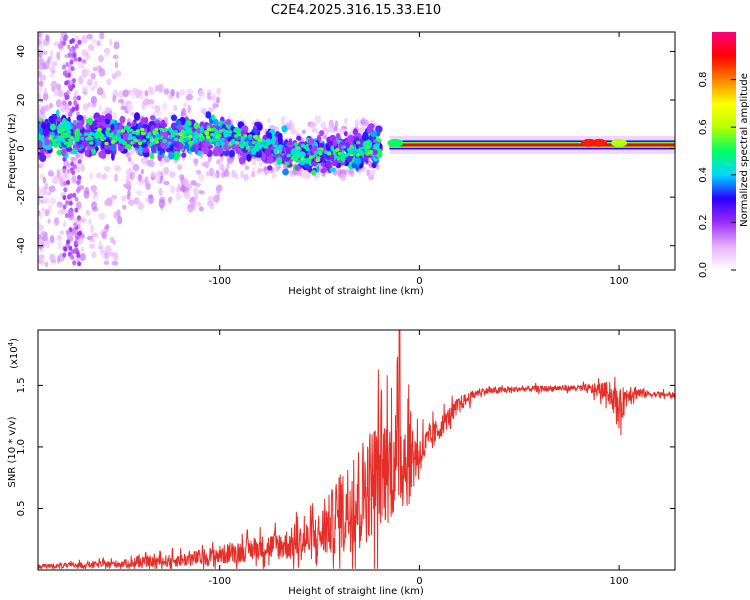 This screenshot has width=750, height=600. What do you see at coordinates (21, 385) in the screenshot?
I see `snr-ytick-label: 1.5` at bounding box center [21, 385].